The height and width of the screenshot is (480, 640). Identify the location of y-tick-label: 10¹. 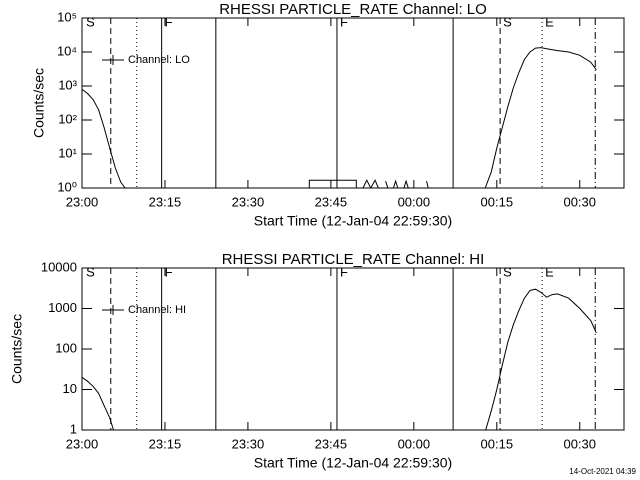
(67, 152).